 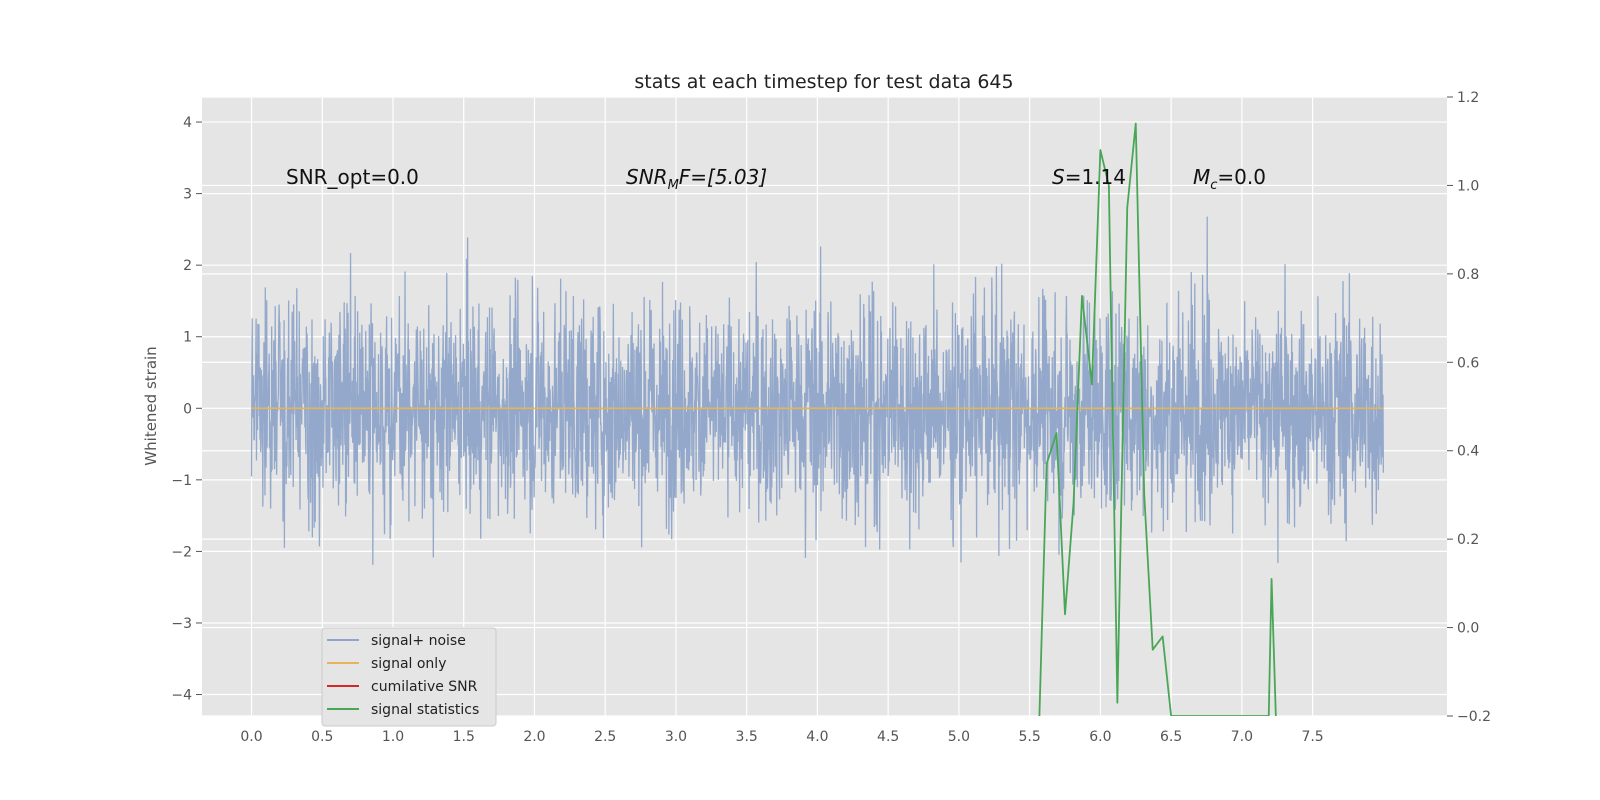 What do you see at coordinates (1229, 179) in the screenshot?
I see `annotation-mc: Mc=0.0` at bounding box center [1229, 179].